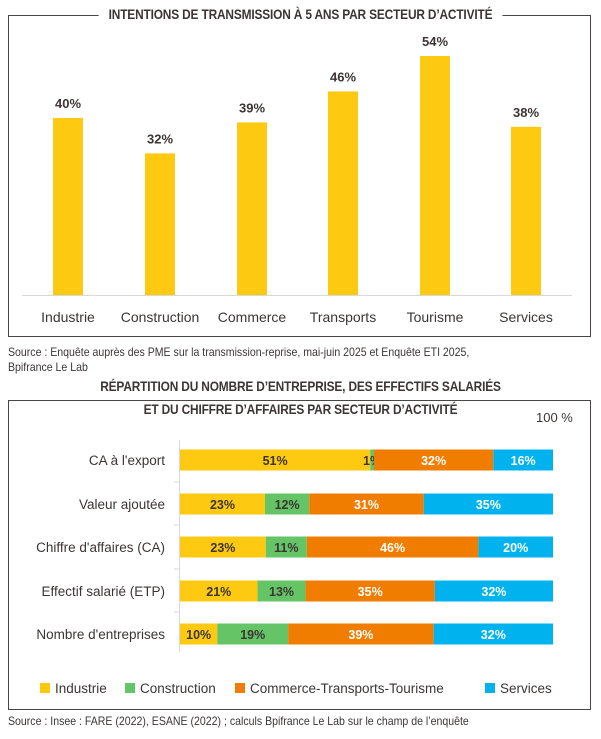 The height and width of the screenshot is (739, 601). Describe the element at coordinates (435, 175) in the screenshot. I see `bar-tourisme` at that location.